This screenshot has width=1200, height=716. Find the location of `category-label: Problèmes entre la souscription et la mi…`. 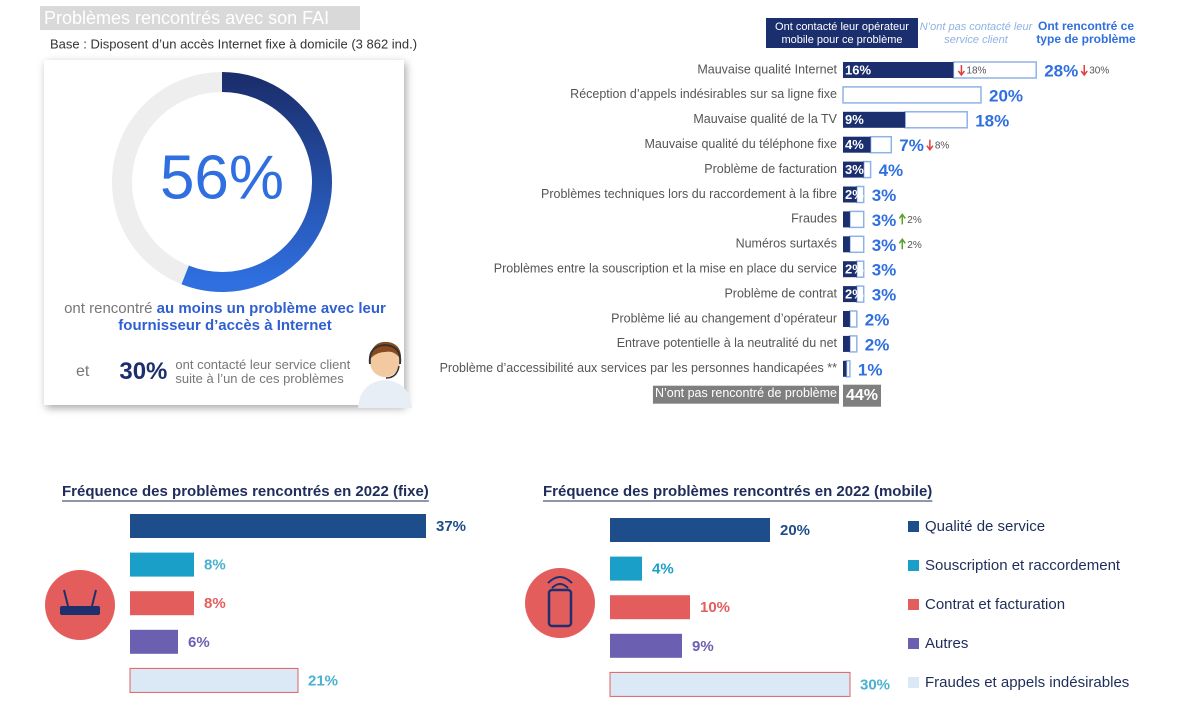

category-label: Problèmes entre la souscription et la mi… is located at coordinates (665, 268).